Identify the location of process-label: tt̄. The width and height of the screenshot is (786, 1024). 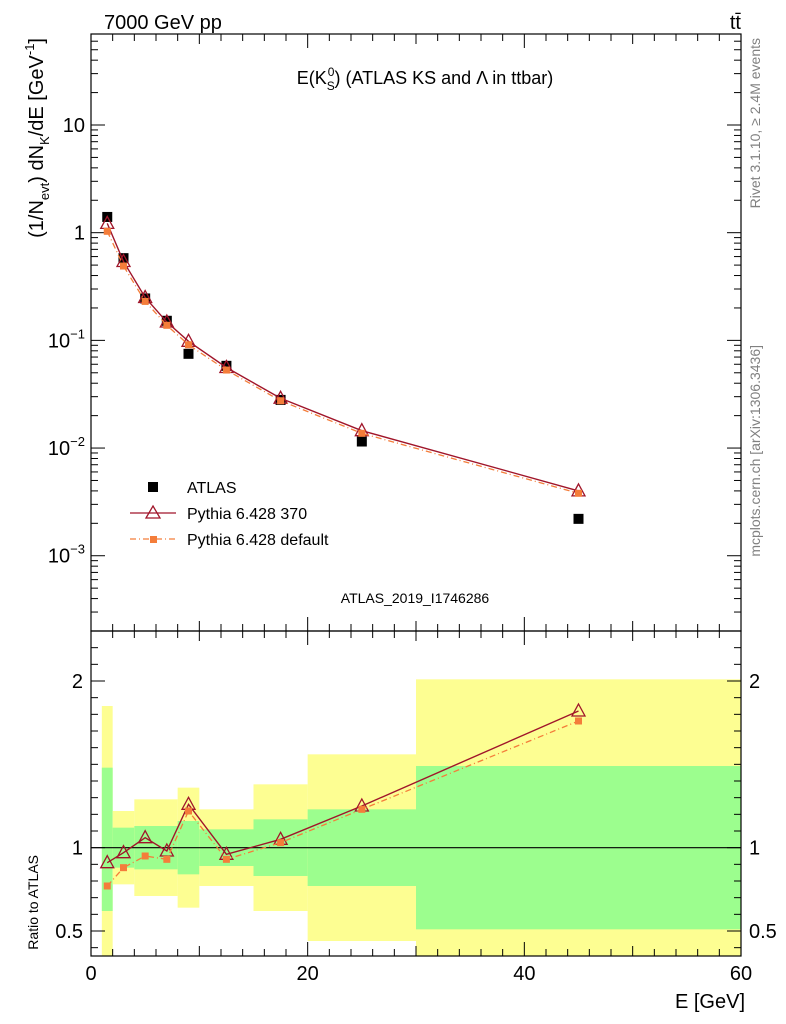
(736, 23).